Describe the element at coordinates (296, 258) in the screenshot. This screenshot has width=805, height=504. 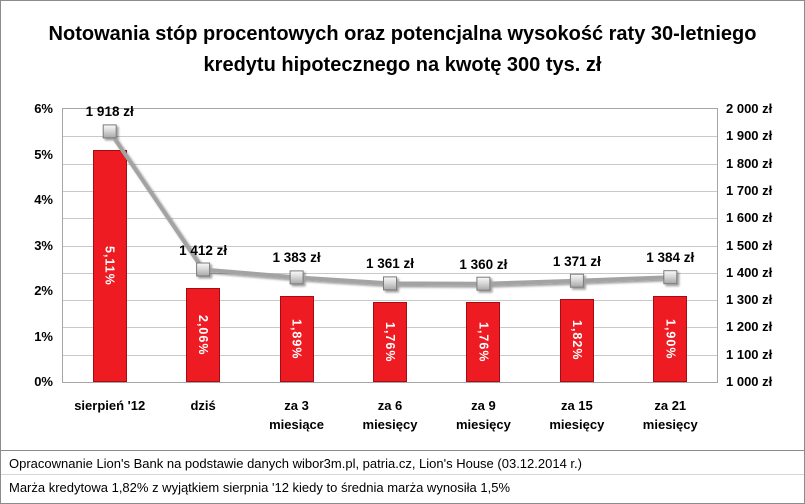
I see `payment-value-label: 1 383 zł` at that location.